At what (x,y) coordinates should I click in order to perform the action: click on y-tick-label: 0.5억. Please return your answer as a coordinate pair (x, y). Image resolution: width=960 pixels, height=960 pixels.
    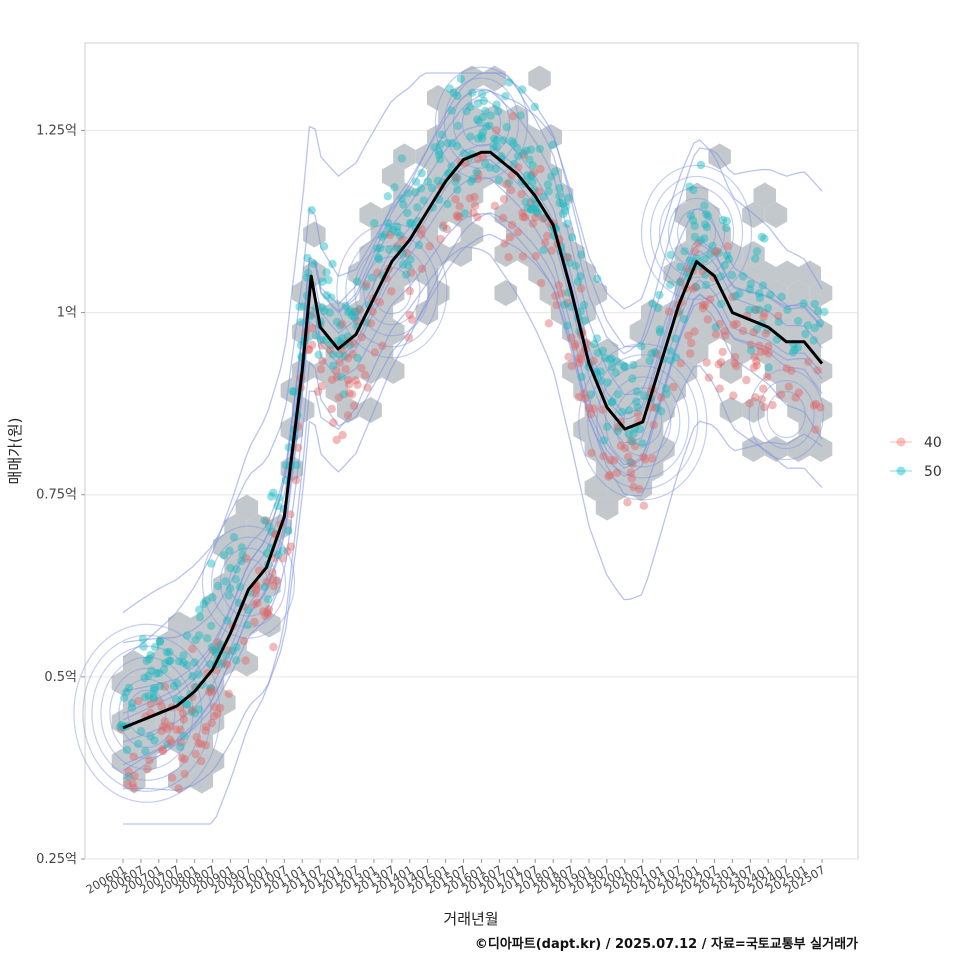
    Looking at the image, I should click on (60, 677).